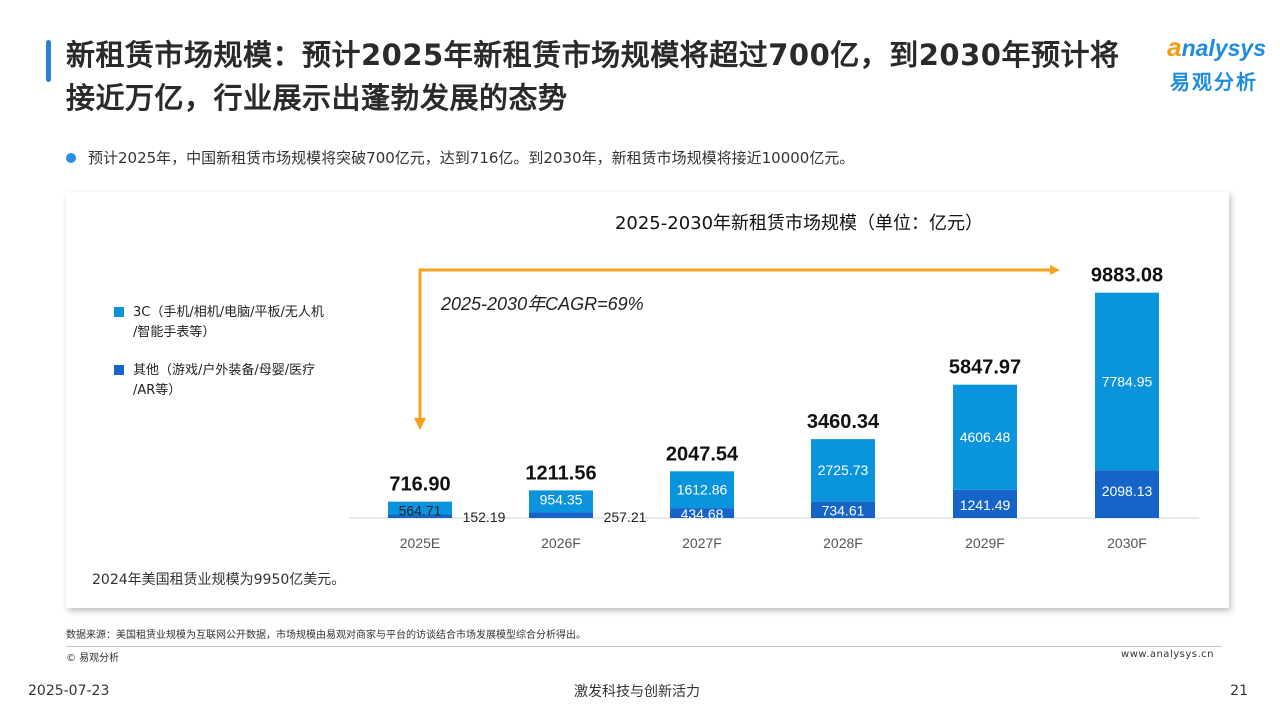  Describe the element at coordinates (420, 424) in the screenshot. I see `arrow-down-icon` at that location.